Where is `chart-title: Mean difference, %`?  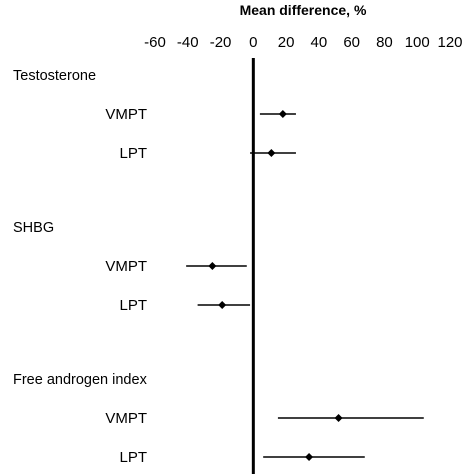 chart-title: Mean difference, % is located at coordinates (303, 10).